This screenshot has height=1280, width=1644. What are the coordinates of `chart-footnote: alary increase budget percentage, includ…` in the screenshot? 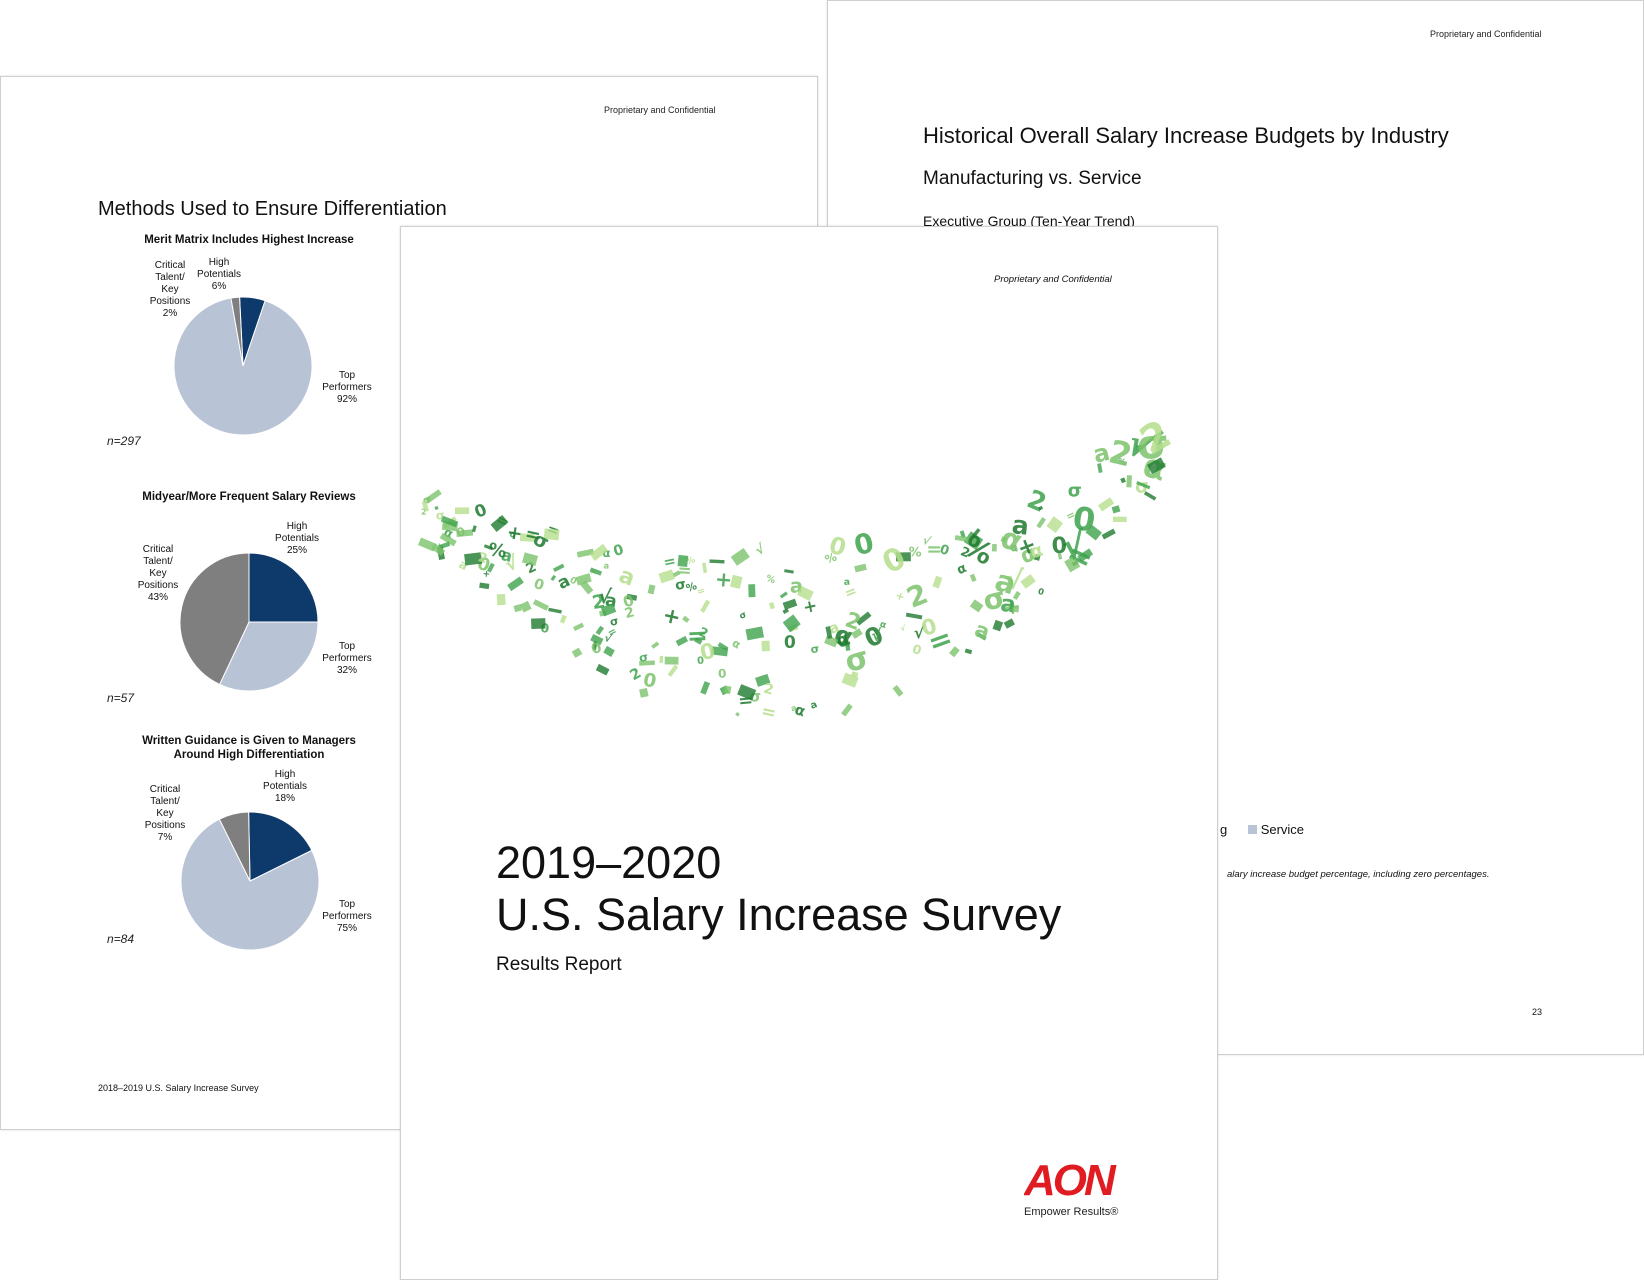 It's located at (1358, 874).